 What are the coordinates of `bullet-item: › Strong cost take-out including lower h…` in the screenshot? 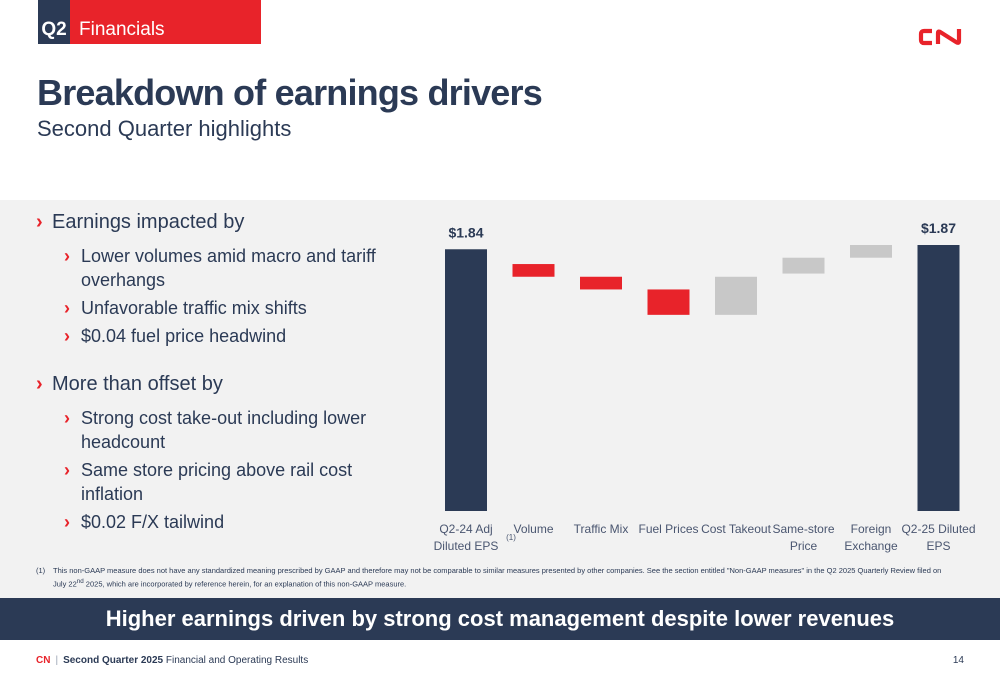 It's located at (206, 430).